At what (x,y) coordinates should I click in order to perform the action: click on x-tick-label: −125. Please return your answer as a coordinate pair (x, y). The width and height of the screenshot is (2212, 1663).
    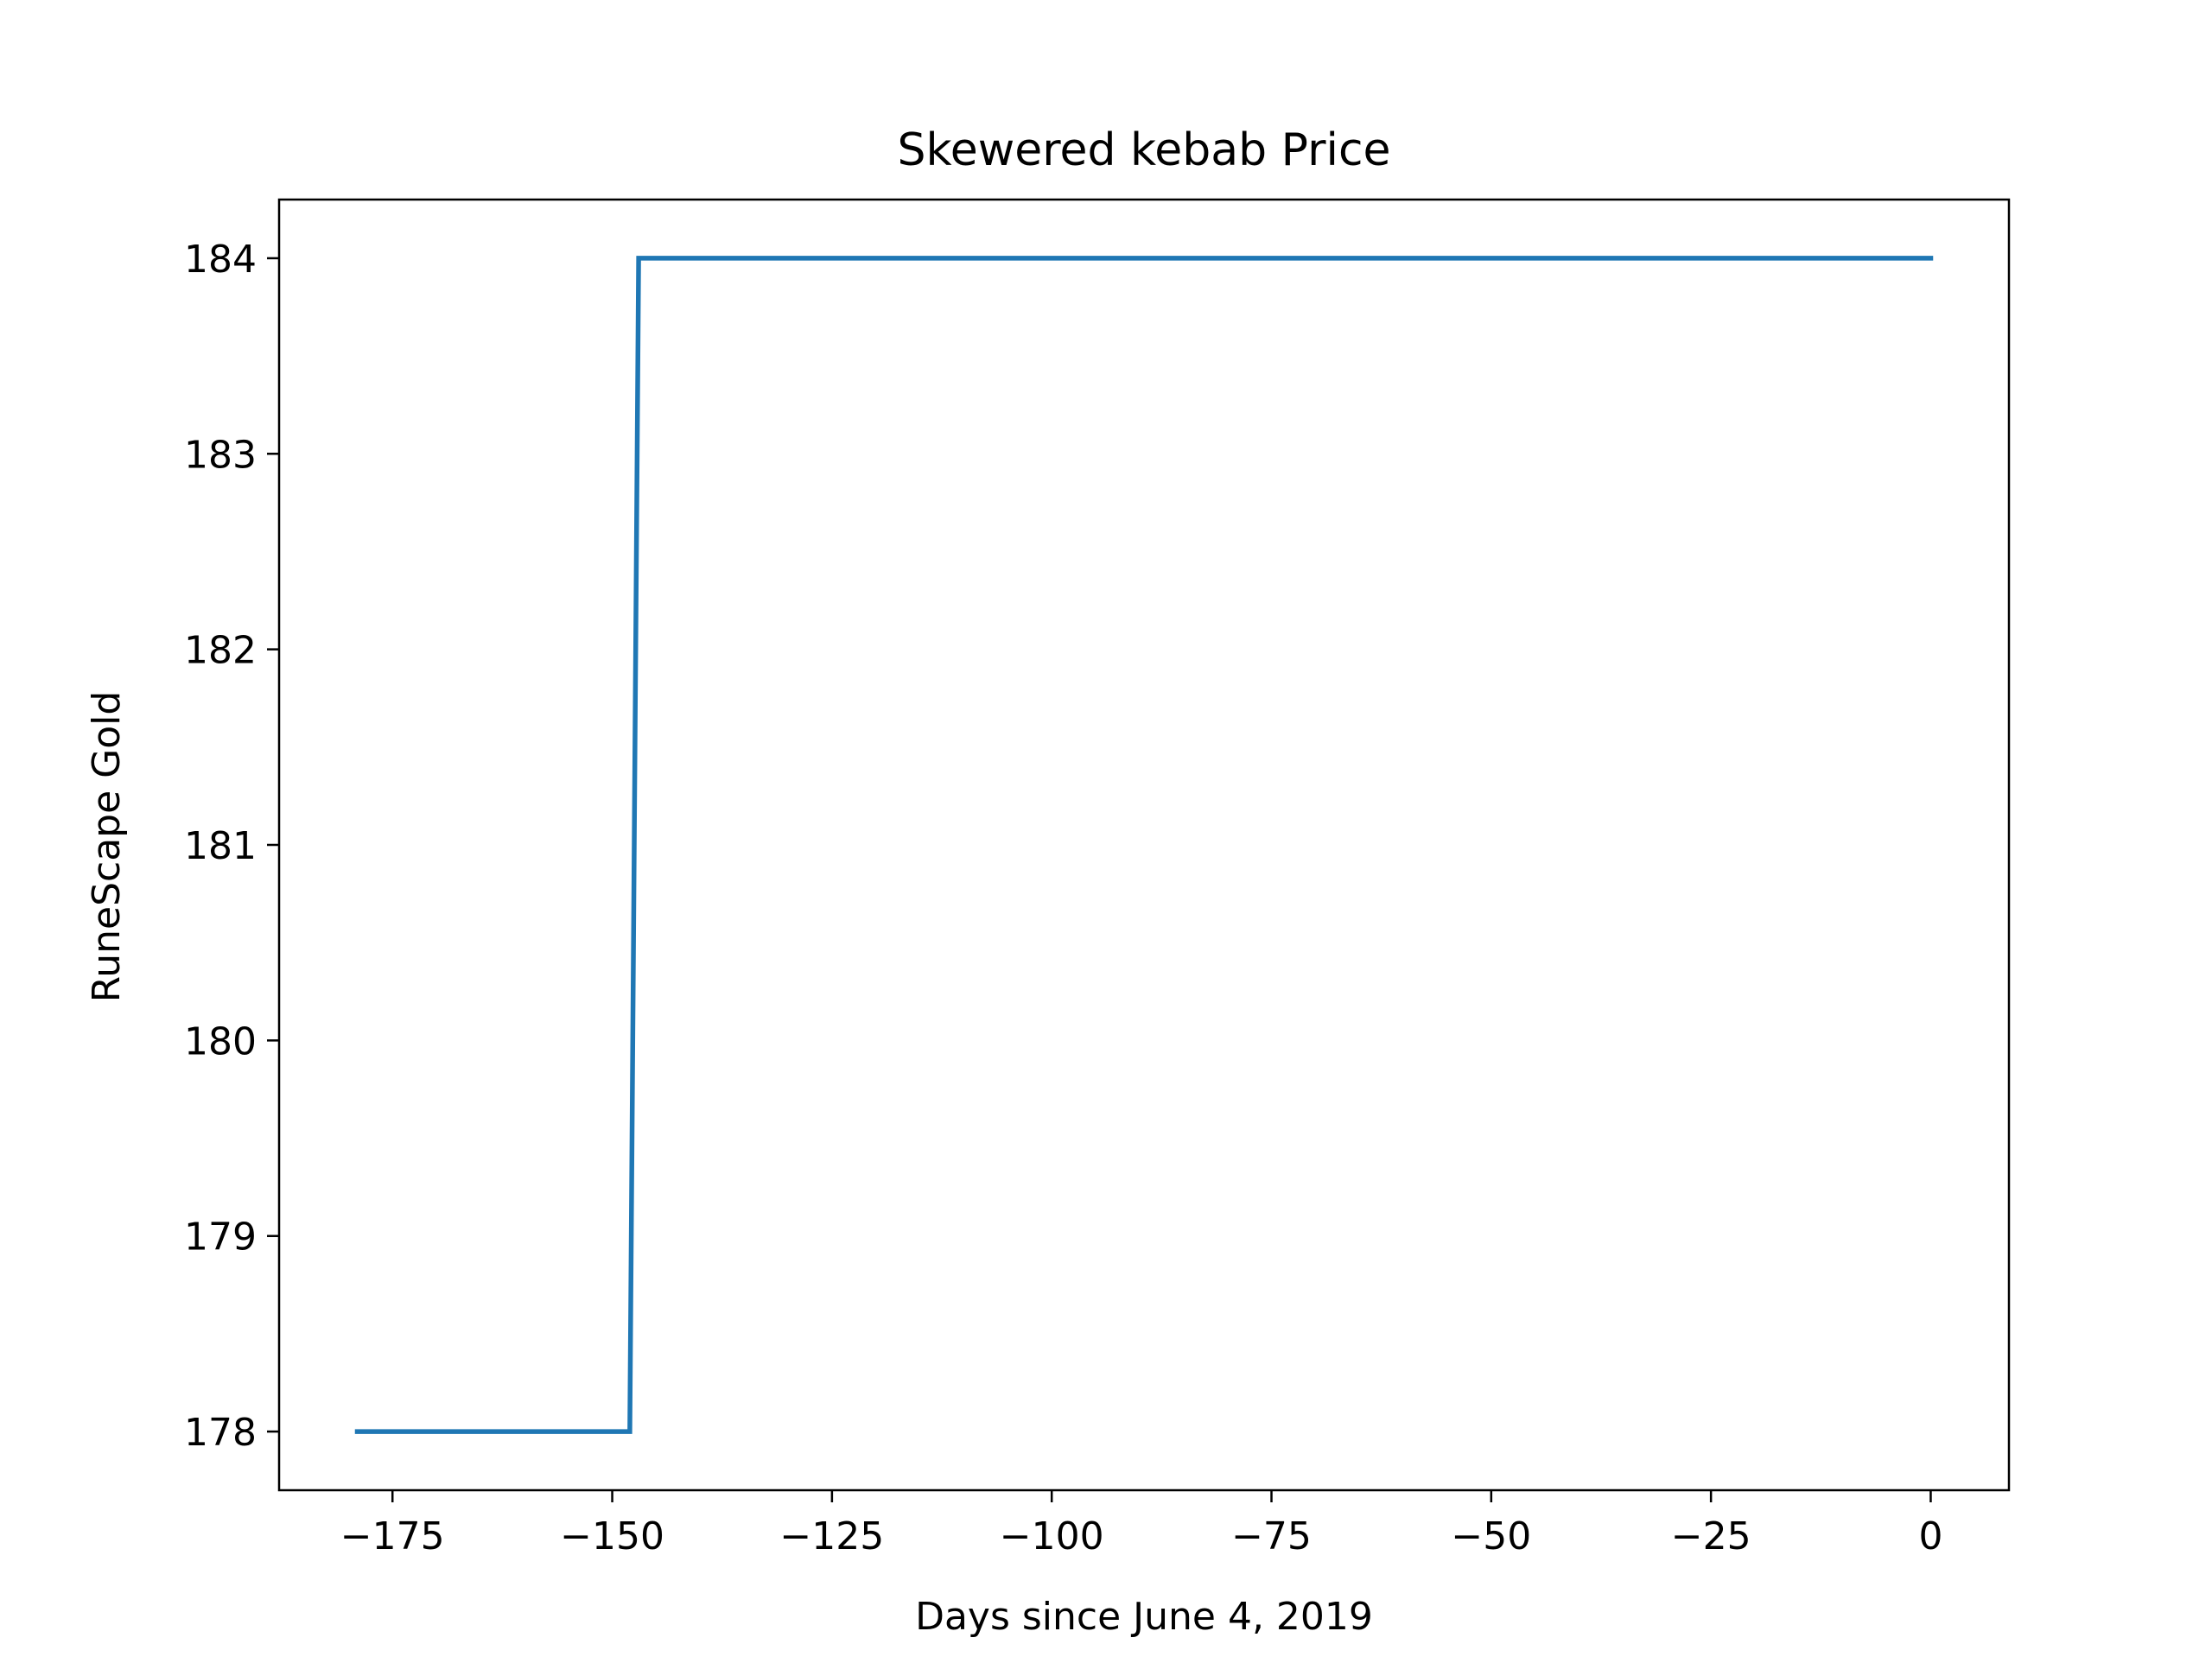
    Looking at the image, I should click on (831, 1536).